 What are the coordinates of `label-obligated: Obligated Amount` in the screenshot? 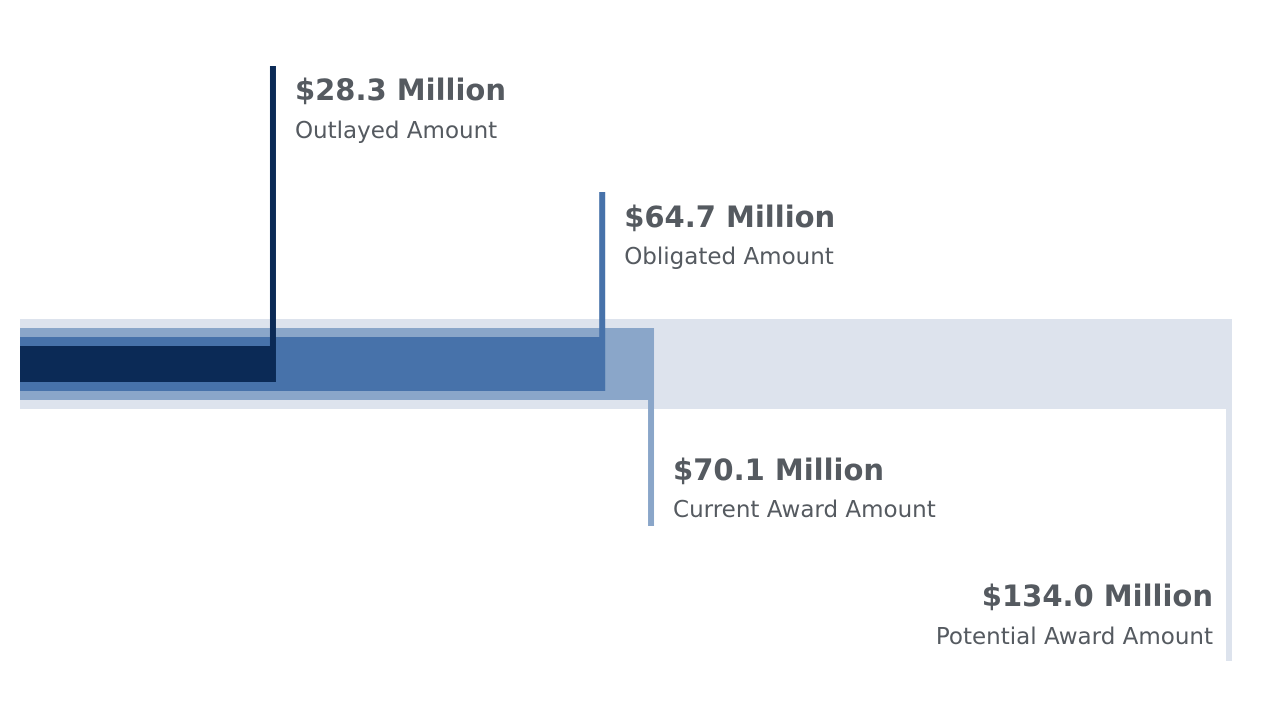 It's located at (729, 257).